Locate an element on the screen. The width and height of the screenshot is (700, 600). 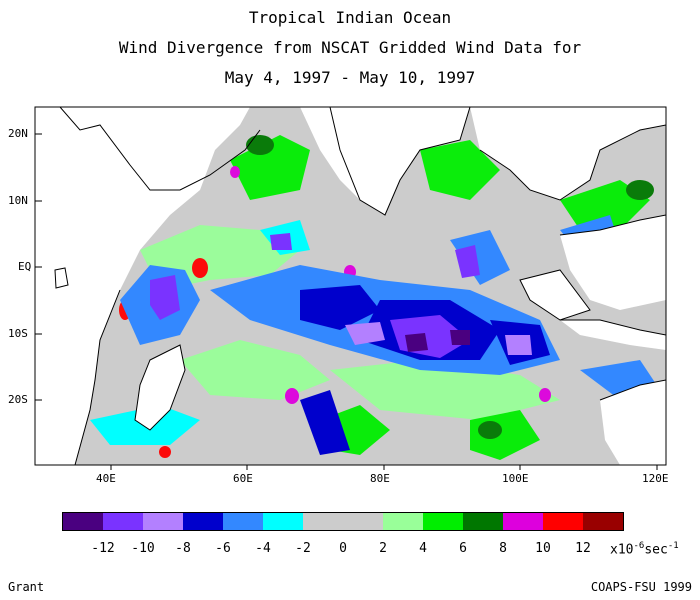
colorbar-tick-label: 0 is located at coordinates (343, 548).